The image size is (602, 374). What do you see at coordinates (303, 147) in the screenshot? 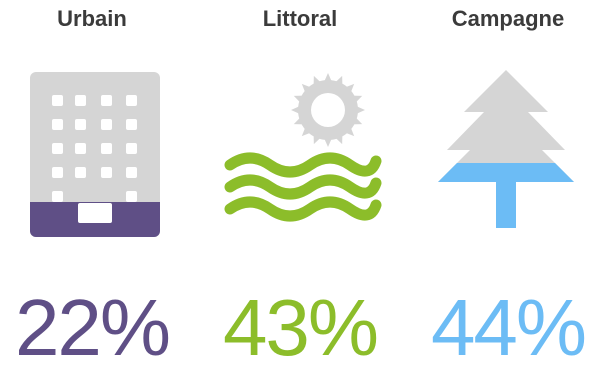
I see `sea-sun-icon` at bounding box center [303, 147].